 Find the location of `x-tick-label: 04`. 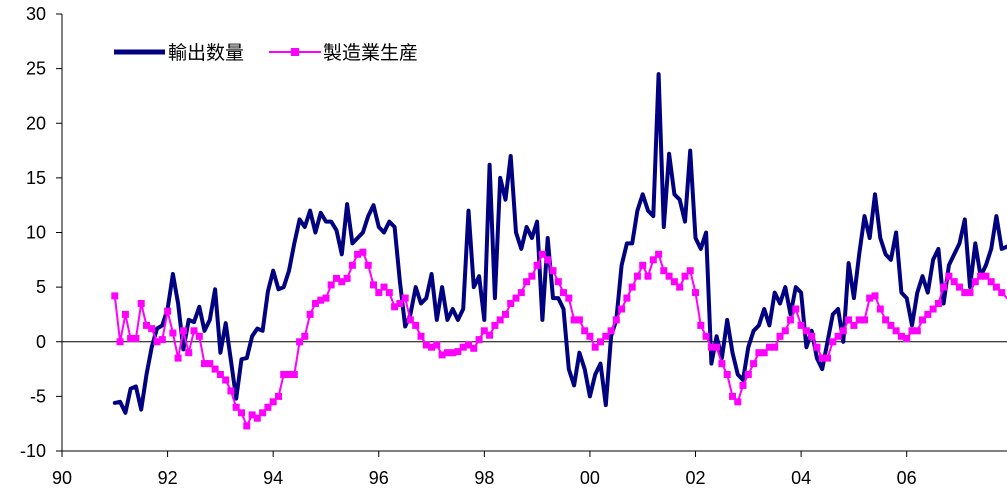

x-tick-label: 04 is located at coordinates (801, 478).